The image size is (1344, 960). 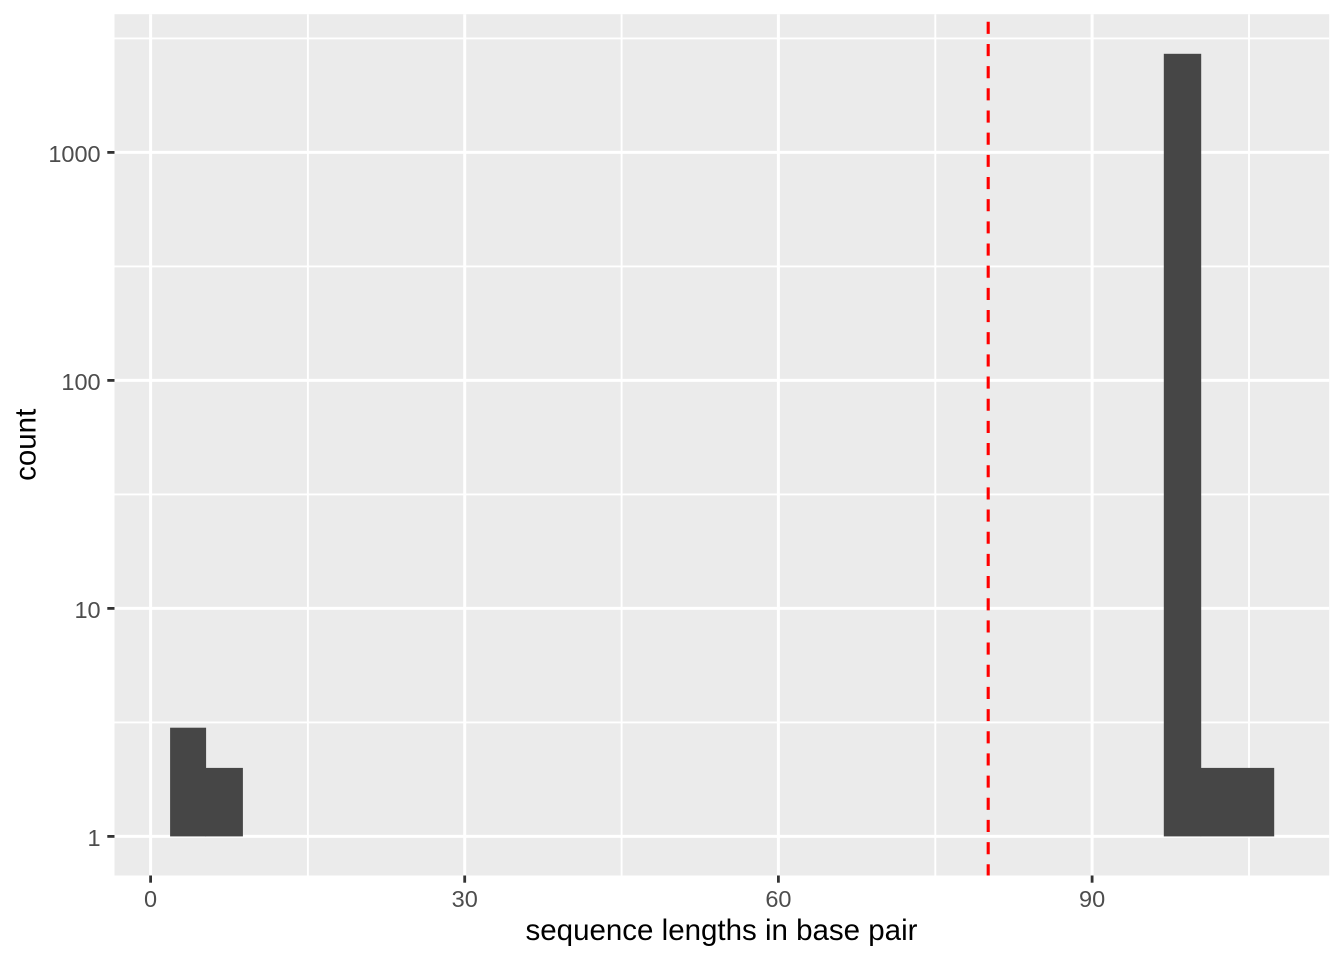 I want to click on svg-text: count, so click(x=25, y=445).